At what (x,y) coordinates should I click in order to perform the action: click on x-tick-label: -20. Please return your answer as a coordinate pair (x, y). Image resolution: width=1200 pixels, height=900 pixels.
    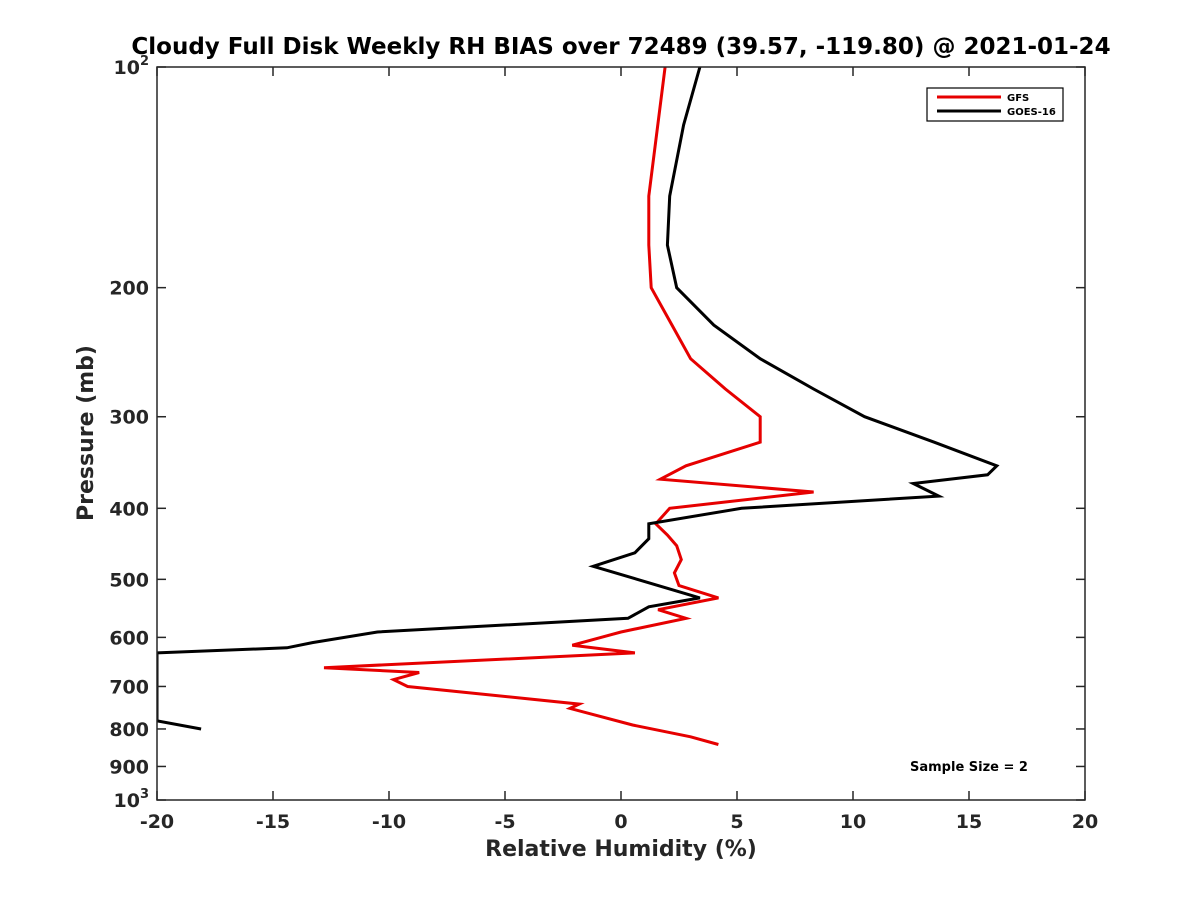
    Looking at the image, I should click on (157, 822).